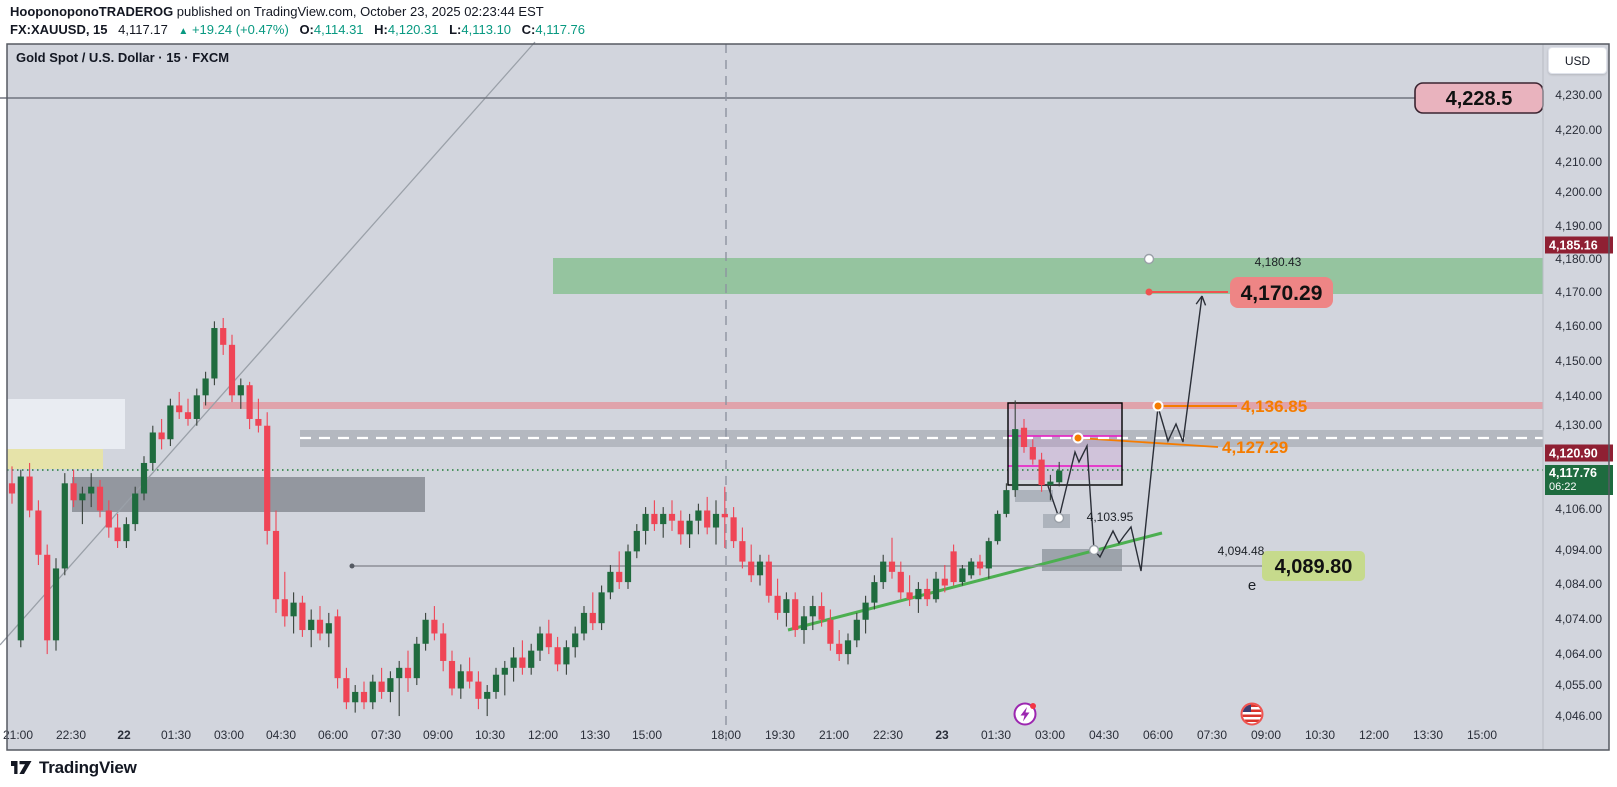 This screenshot has height=787, width=1617. What do you see at coordinates (1149, 292) in the screenshot?
I see `red-dot-marker` at bounding box center [1149, 292].